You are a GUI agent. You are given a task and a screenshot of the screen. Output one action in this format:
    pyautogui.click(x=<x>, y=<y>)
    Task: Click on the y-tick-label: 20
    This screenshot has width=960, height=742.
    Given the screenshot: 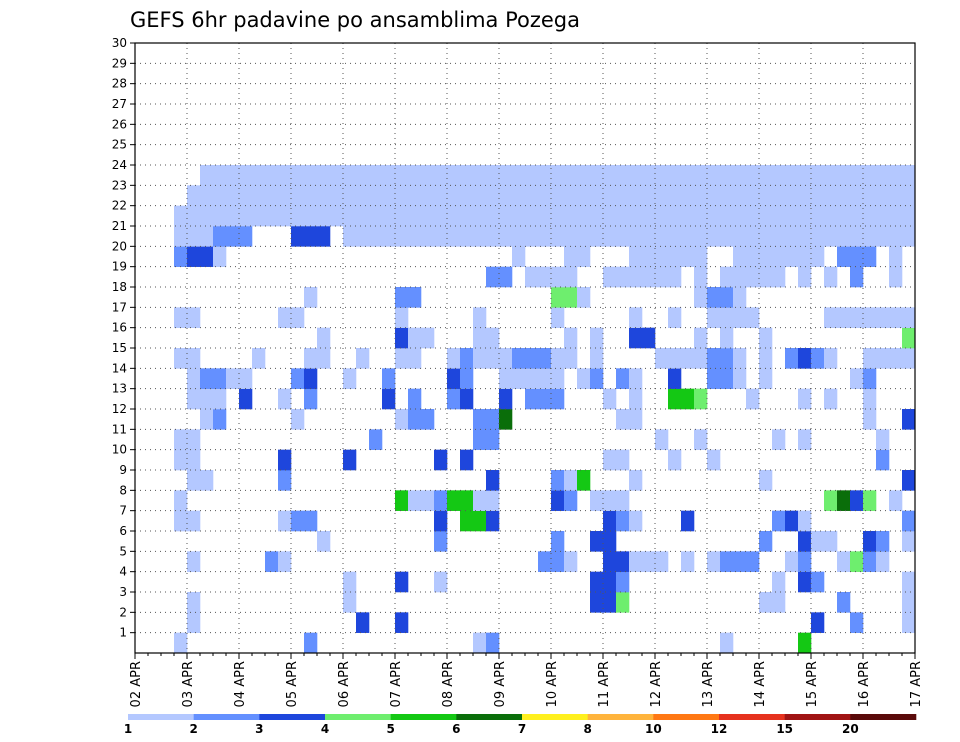 What is the action you would take?
    pyautogui.click(x=119, y=246)
    